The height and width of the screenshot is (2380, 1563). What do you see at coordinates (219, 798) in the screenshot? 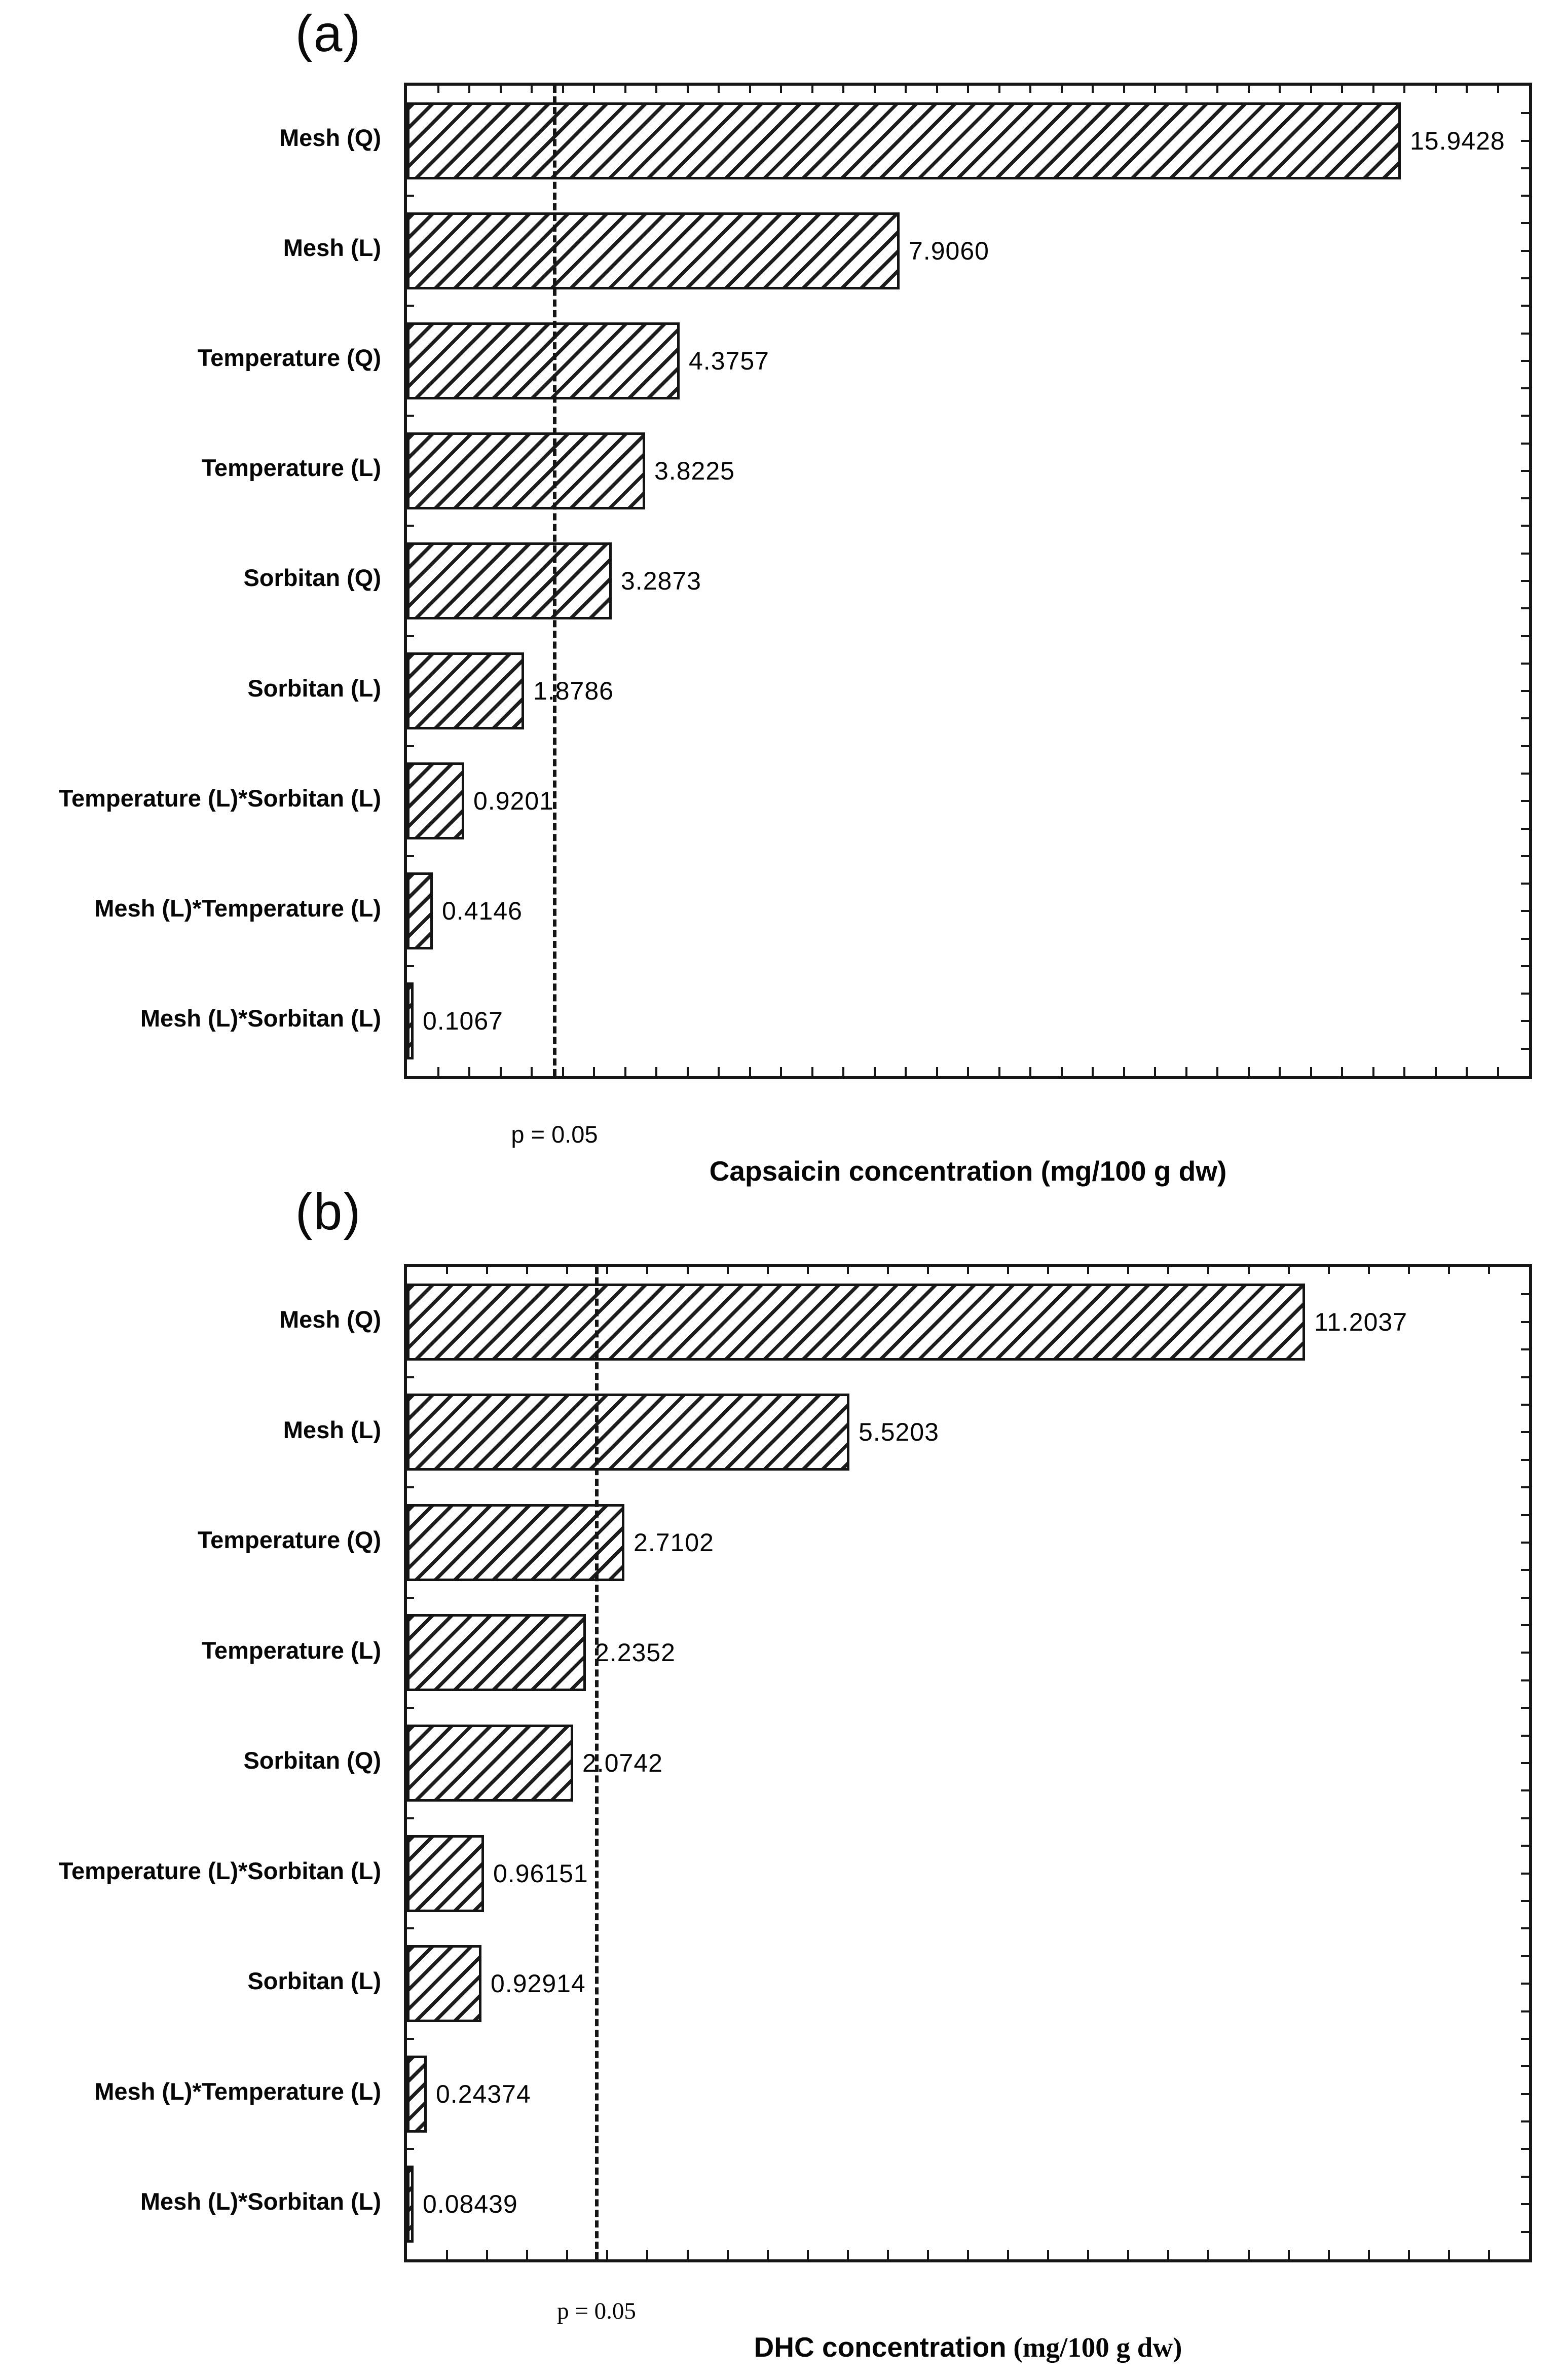
I see `category-label: Temperature (L)*Sorbitan (L)` at bounding box center [219, 798].